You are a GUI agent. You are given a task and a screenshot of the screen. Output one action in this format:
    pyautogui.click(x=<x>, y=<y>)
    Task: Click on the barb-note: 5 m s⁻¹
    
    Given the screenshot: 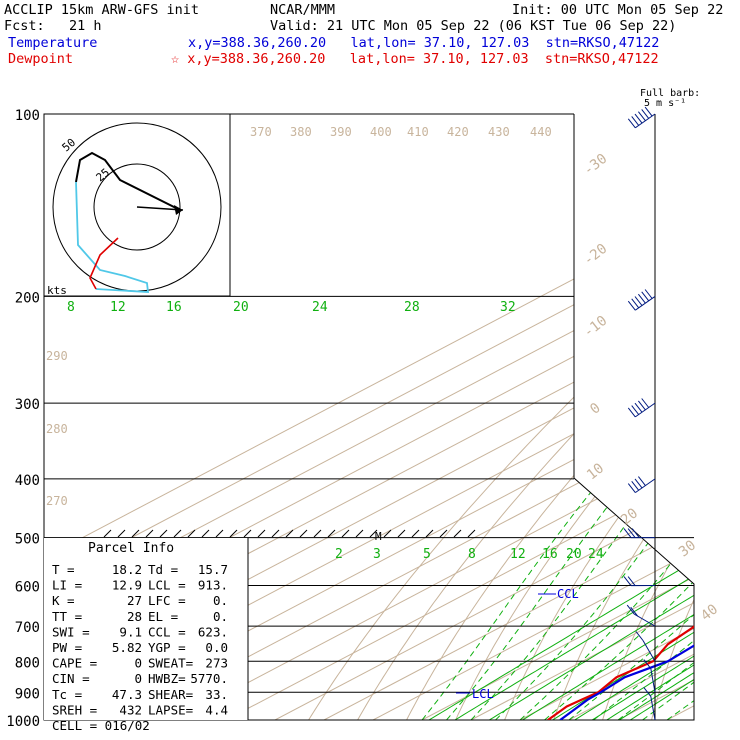 What is the action you would take?
    pyautogui.click(x=665, y=103)
    